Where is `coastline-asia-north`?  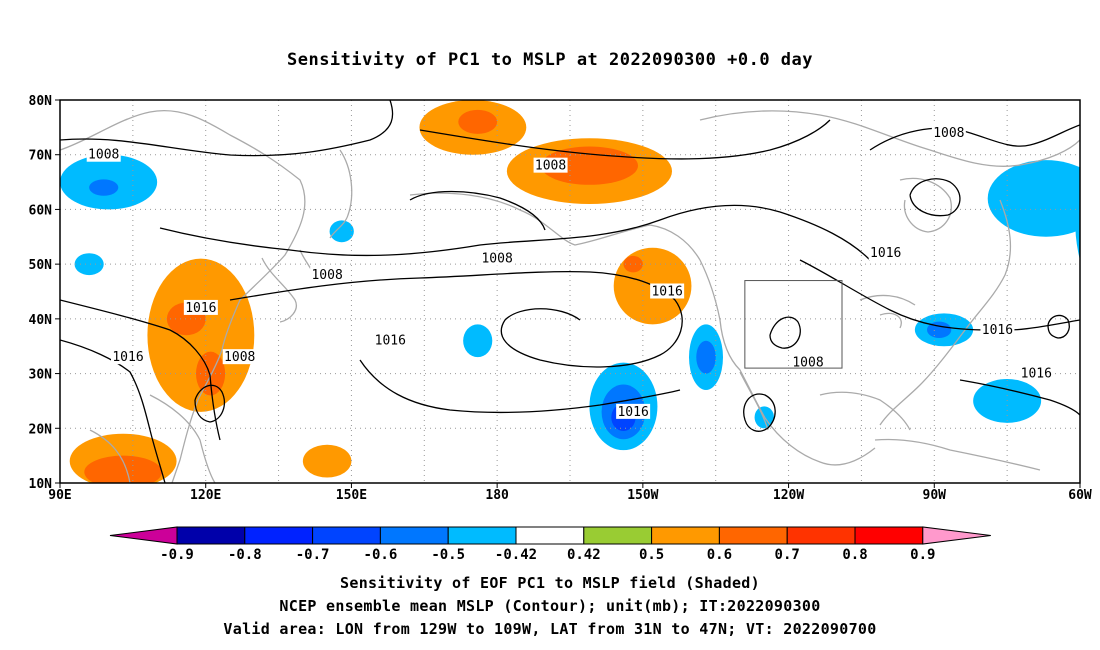
coastline-asia-north is located at coordinates (183, 296).